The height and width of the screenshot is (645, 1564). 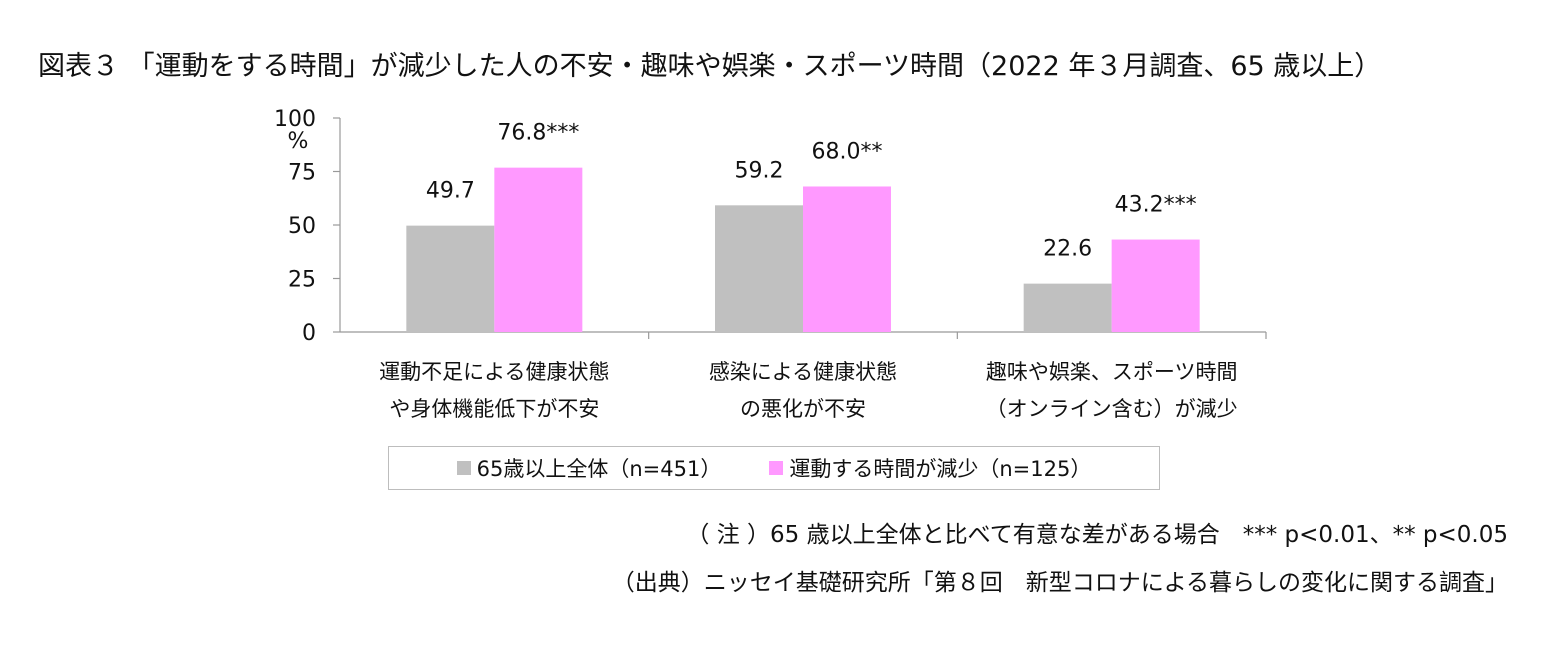 What do you see at coordinates (302, 173) in the screenshot?
I see `y-tick-label: 75` at bounding box center [302, 173].